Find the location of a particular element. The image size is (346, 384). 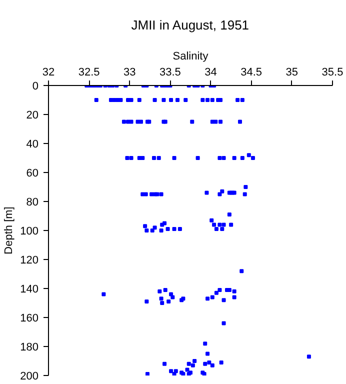

y-tick-label: 140 is located at coordinates (29, 290).